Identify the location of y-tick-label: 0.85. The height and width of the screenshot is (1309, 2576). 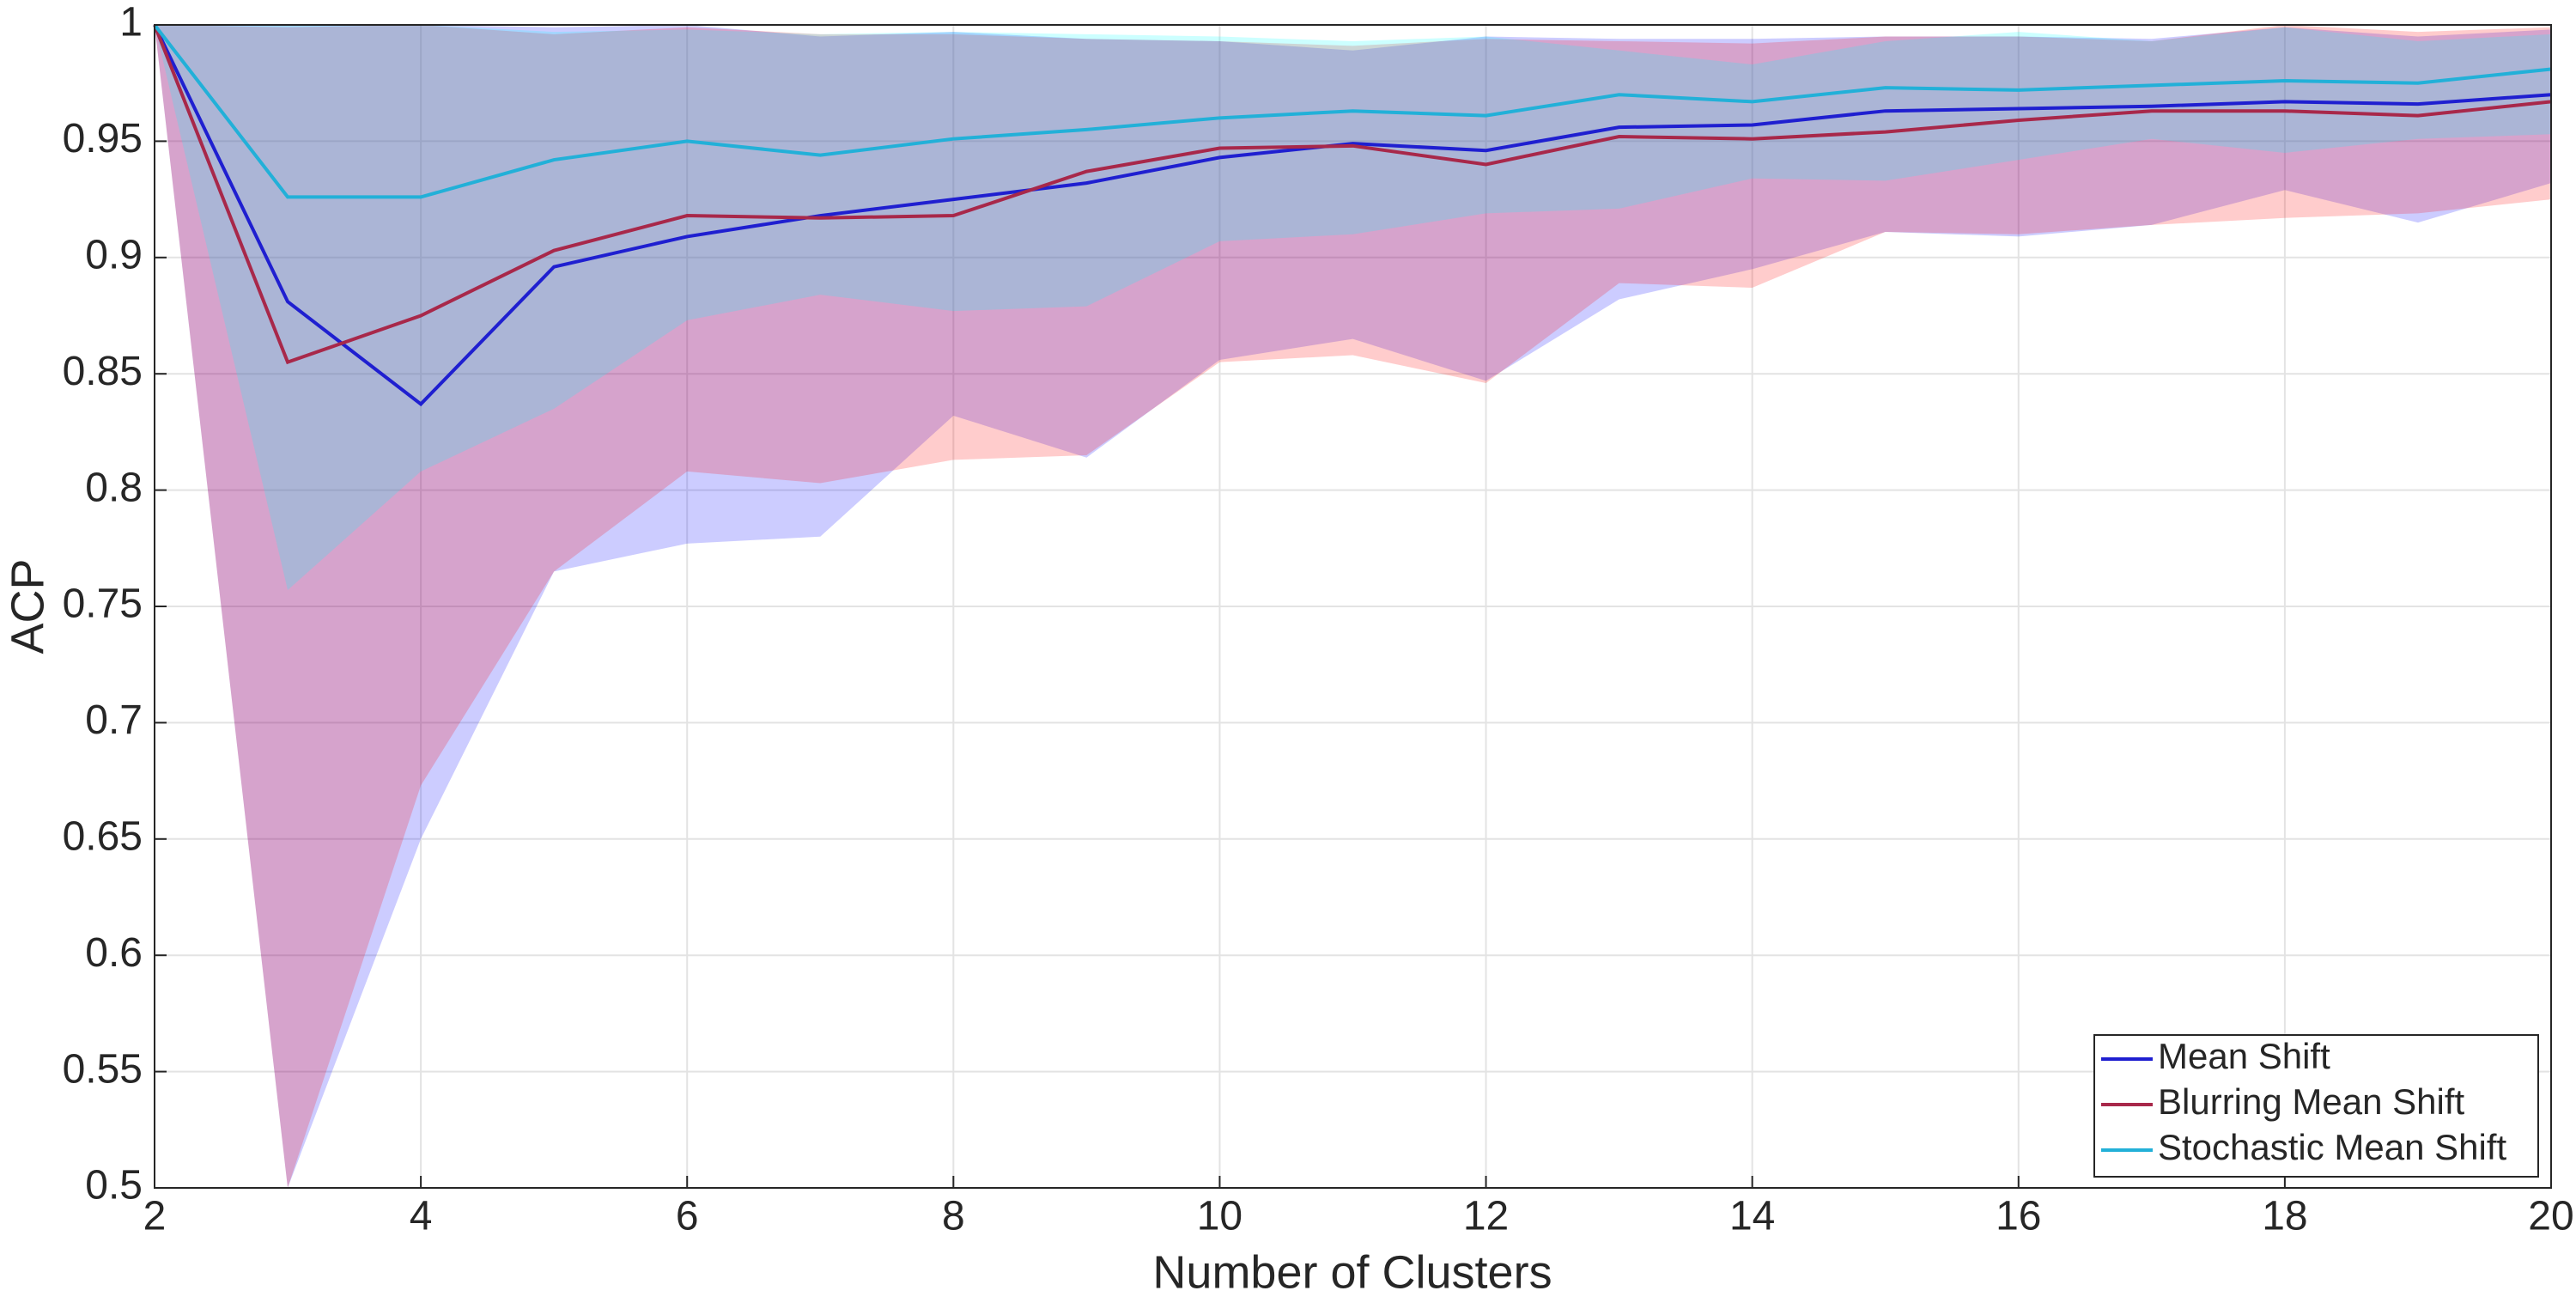
(103, 371).